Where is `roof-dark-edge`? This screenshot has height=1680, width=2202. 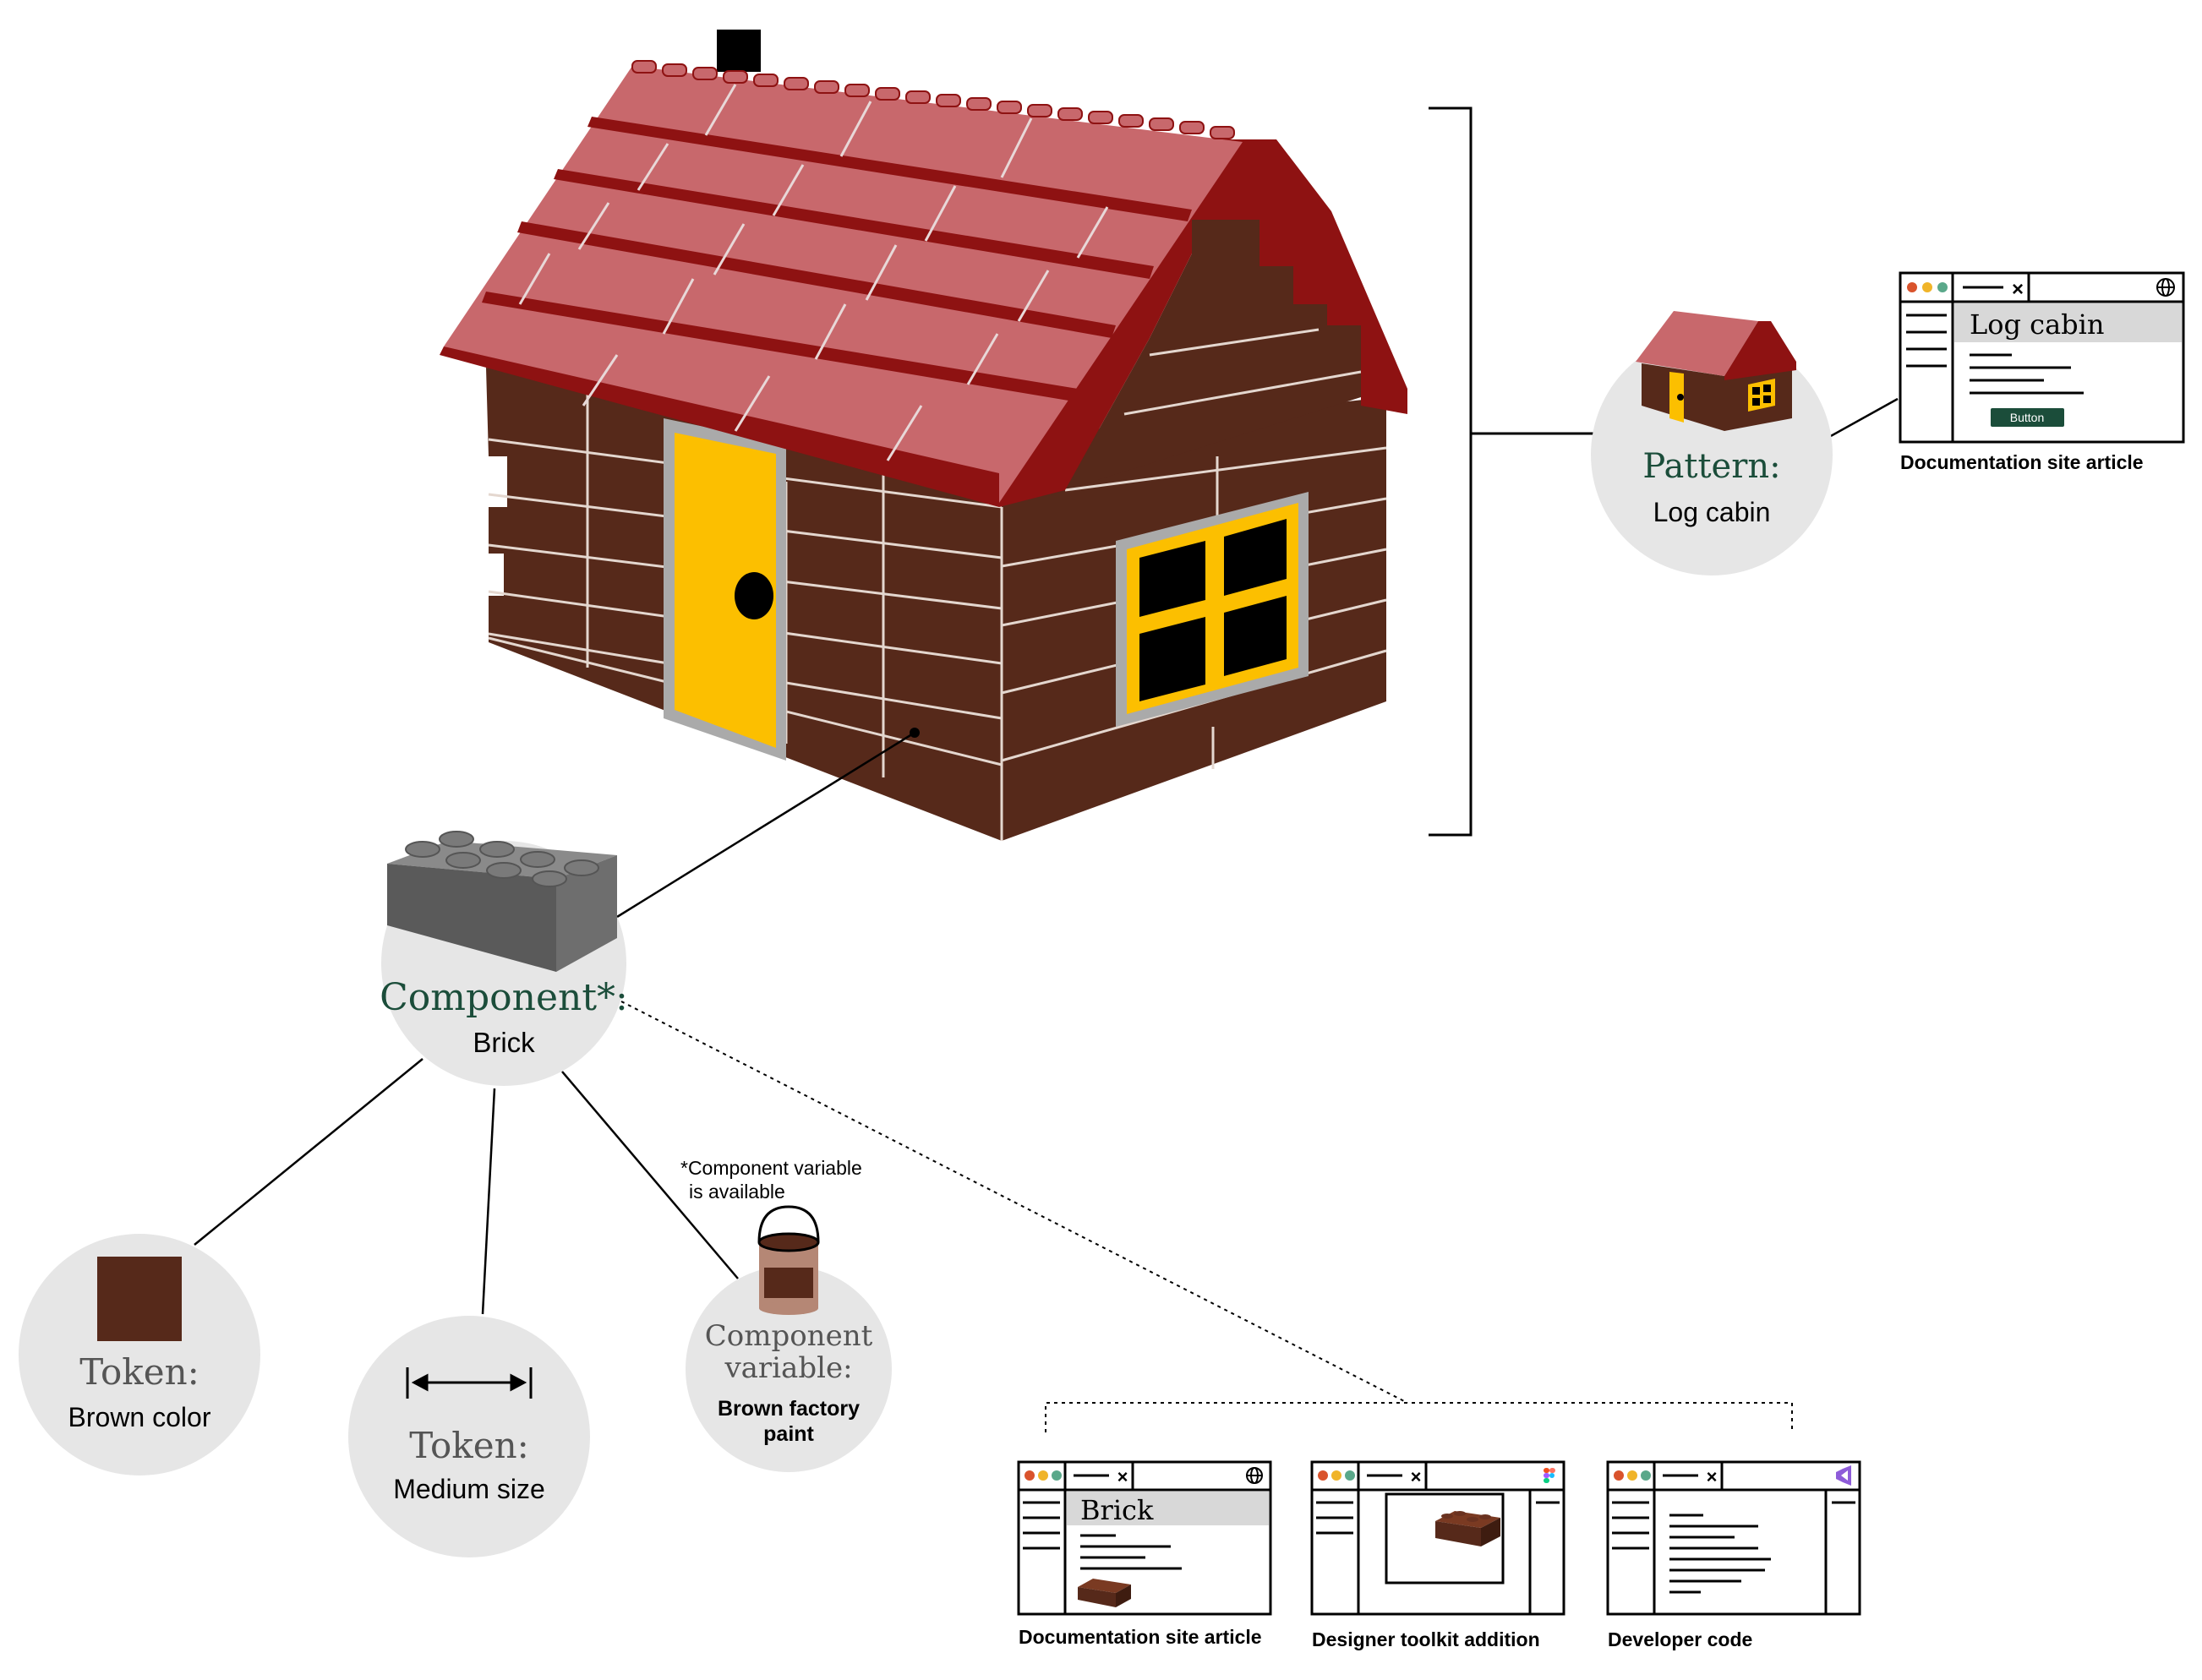
roof-dark-edge is located at coordinates (1203, 323).